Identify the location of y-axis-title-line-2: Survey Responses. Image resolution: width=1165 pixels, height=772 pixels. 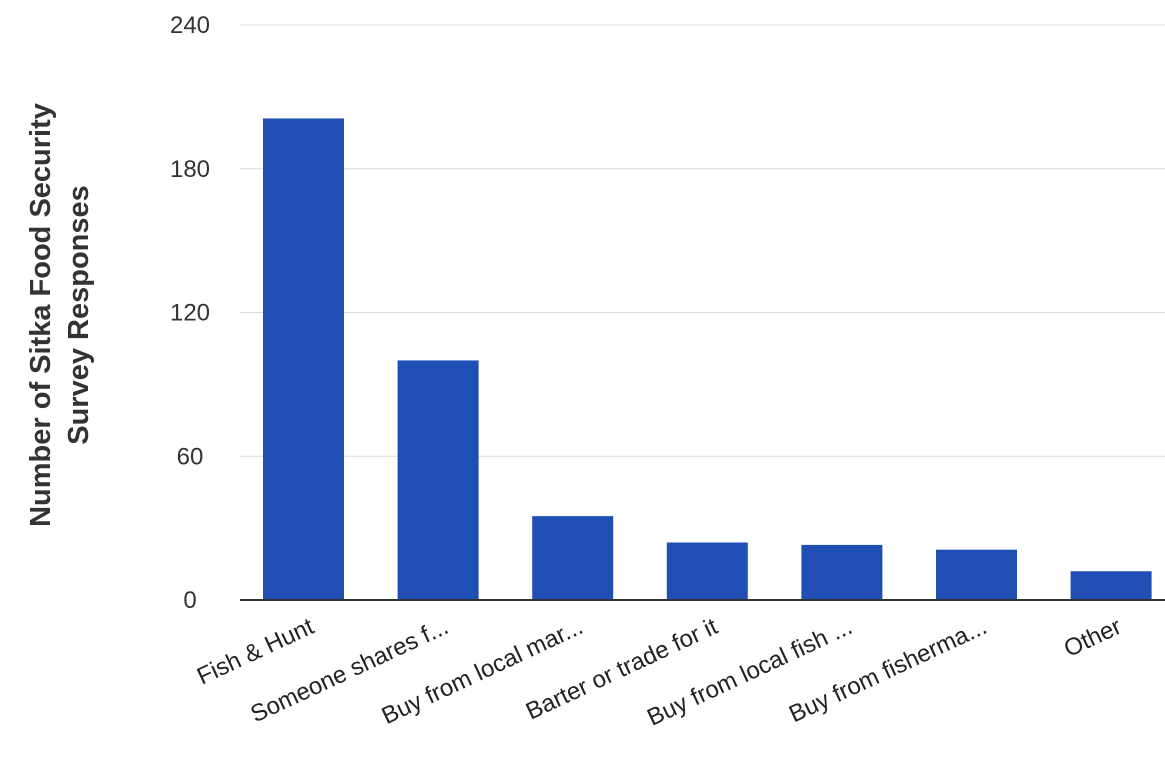
(79, 315).